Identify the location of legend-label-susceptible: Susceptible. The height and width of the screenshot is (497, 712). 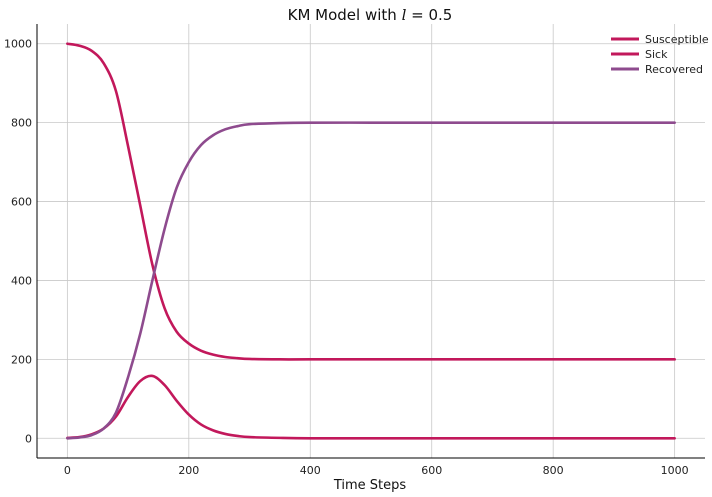
(677, 39).